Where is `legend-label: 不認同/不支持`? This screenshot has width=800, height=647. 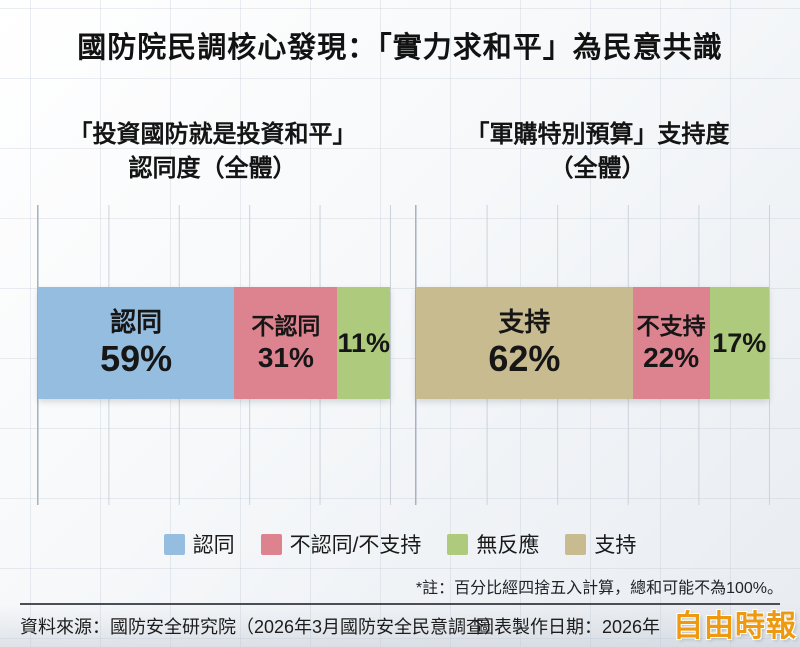
legend-label: 不認同/不支持 is located at coordinates (355, 545).